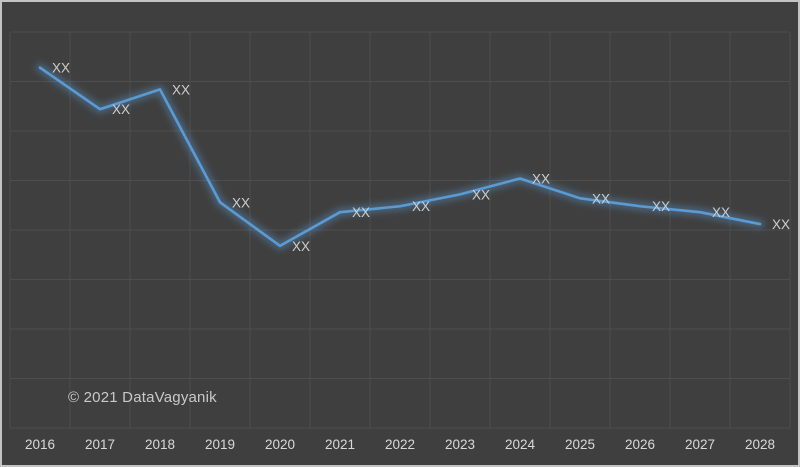 This screenshot has height=467, width=800. I want to click on x-axis-label: 2023, so click(460, 444).